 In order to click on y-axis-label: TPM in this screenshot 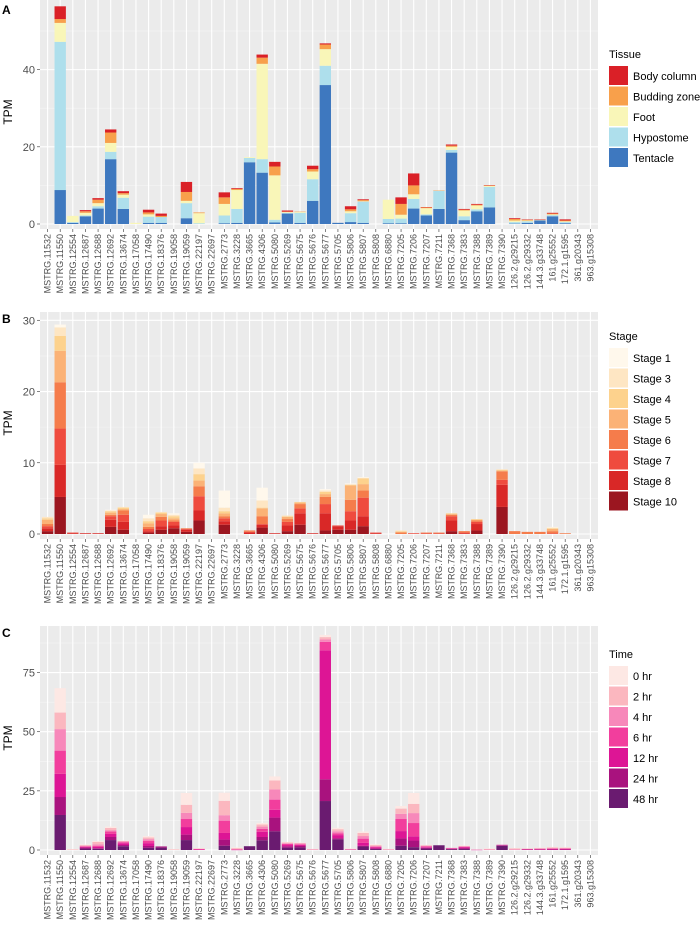, I will do `click(8, 422)`.